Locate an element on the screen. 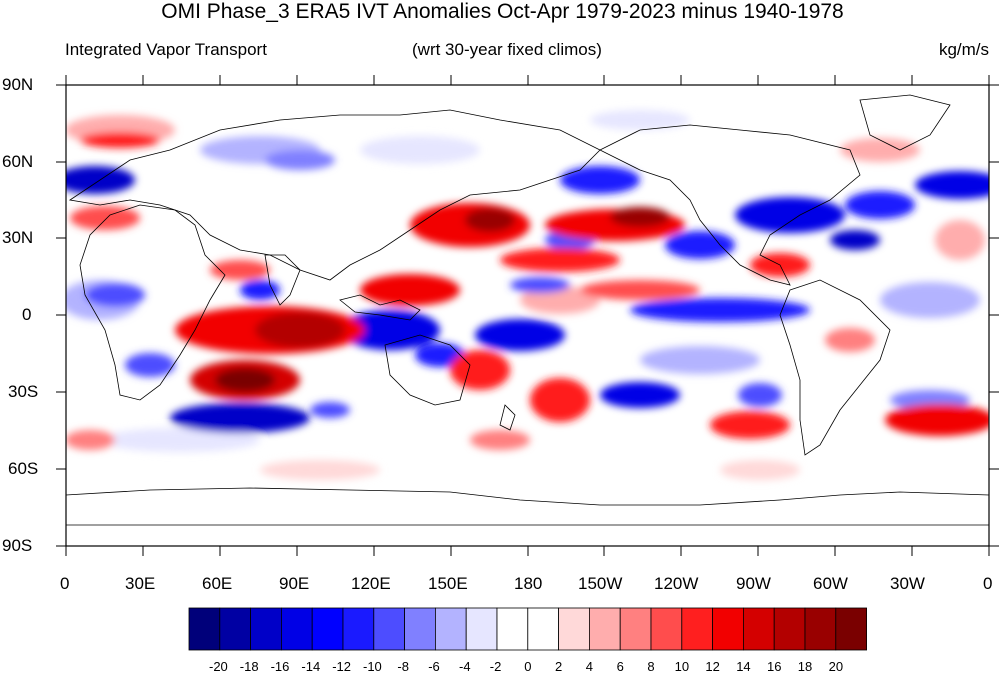 The height and width of the screenshot is (676, 1005). colorbar-tick-label: -12 is located at coordinates (341, 666).